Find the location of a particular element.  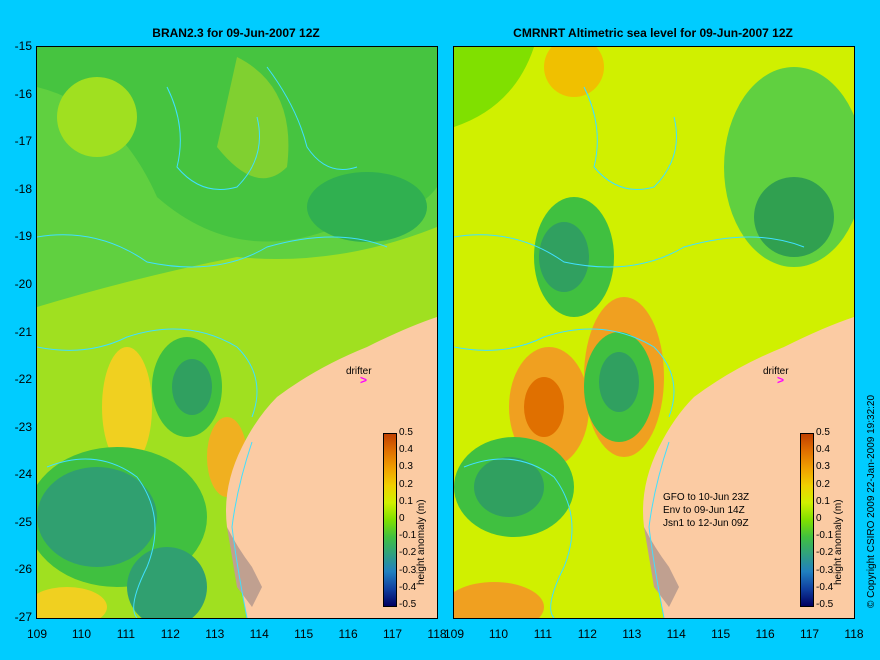

colorbar-label-left: height anomaly (m) is located at coordinates (421, 542).